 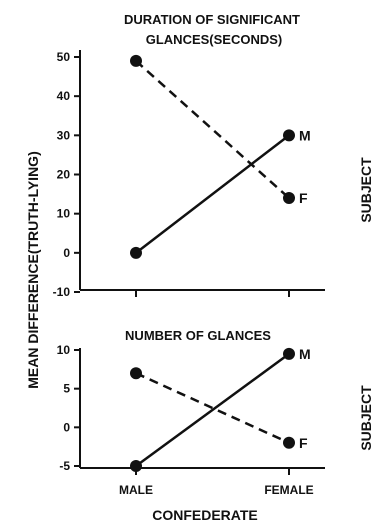 What do you see at coordinates (33, 269) in the screenshot?
I see `y-axis-title: MEAN DIFFERENCE(TRUTH-LYING)` at bounding box center [33, 269].